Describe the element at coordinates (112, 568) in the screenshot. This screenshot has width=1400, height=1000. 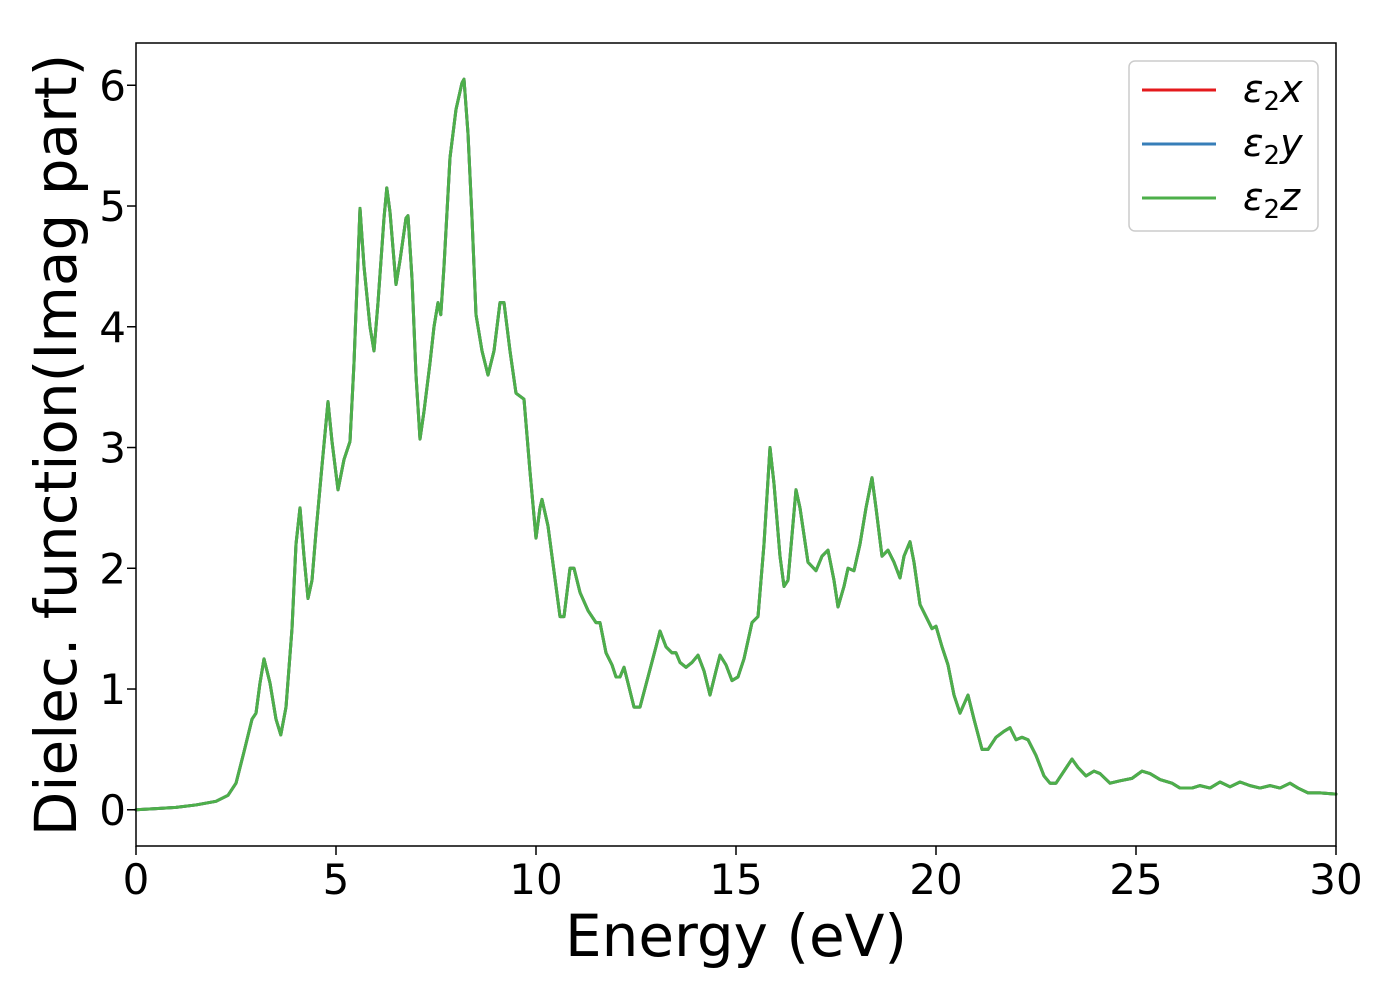
I see `y-tick-label: 2` at that location.